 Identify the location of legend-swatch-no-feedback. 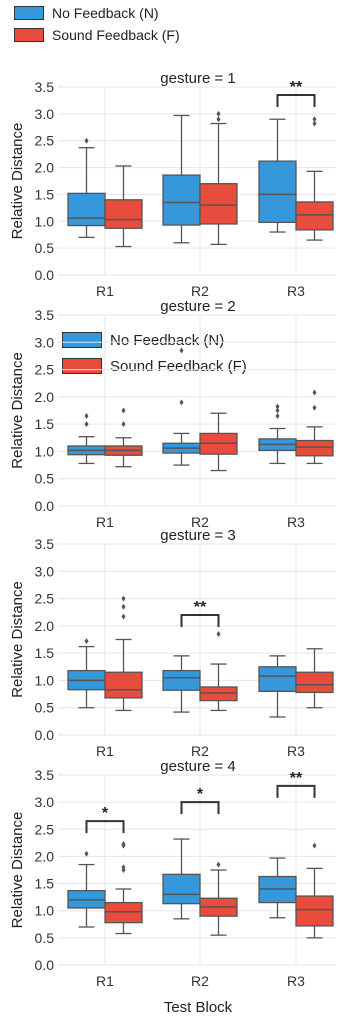
(29, 13).